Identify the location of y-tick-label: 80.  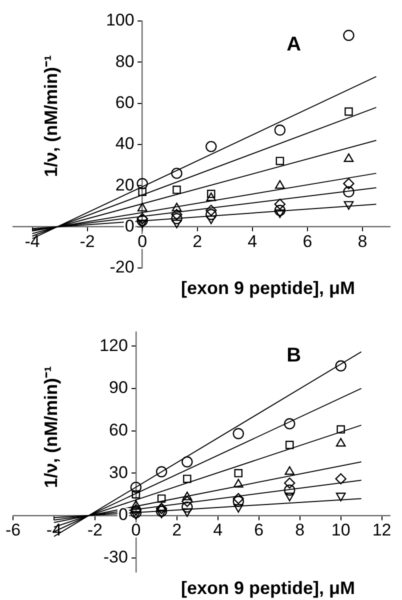
(124, 61).